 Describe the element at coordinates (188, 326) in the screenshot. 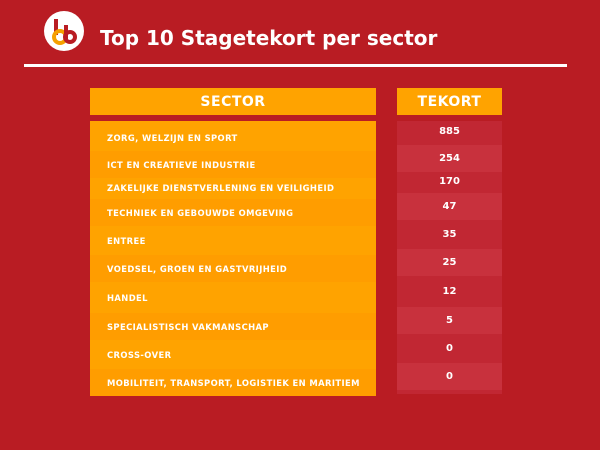

I see `sector-label: SPECIALISTISCH VAKMANSCHAP` at that location.